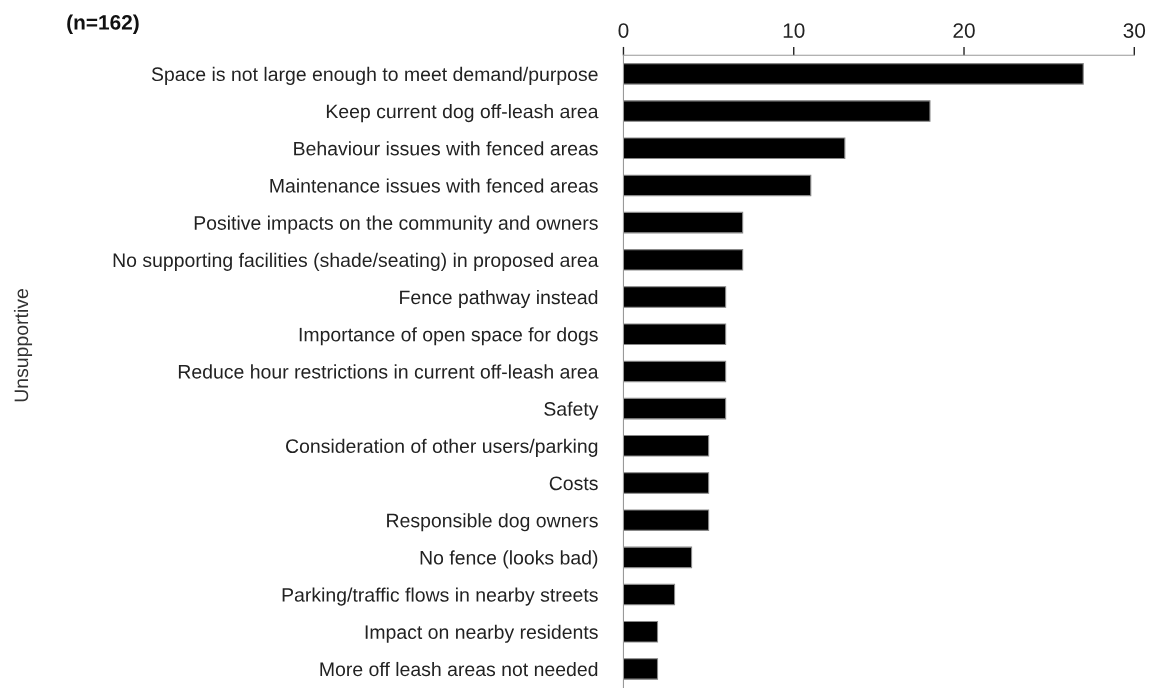 The image size is (1161, 691). Describe the element at coordinates (794, 30) in the screenshot. I see `x-tick-label: 10` at that location.